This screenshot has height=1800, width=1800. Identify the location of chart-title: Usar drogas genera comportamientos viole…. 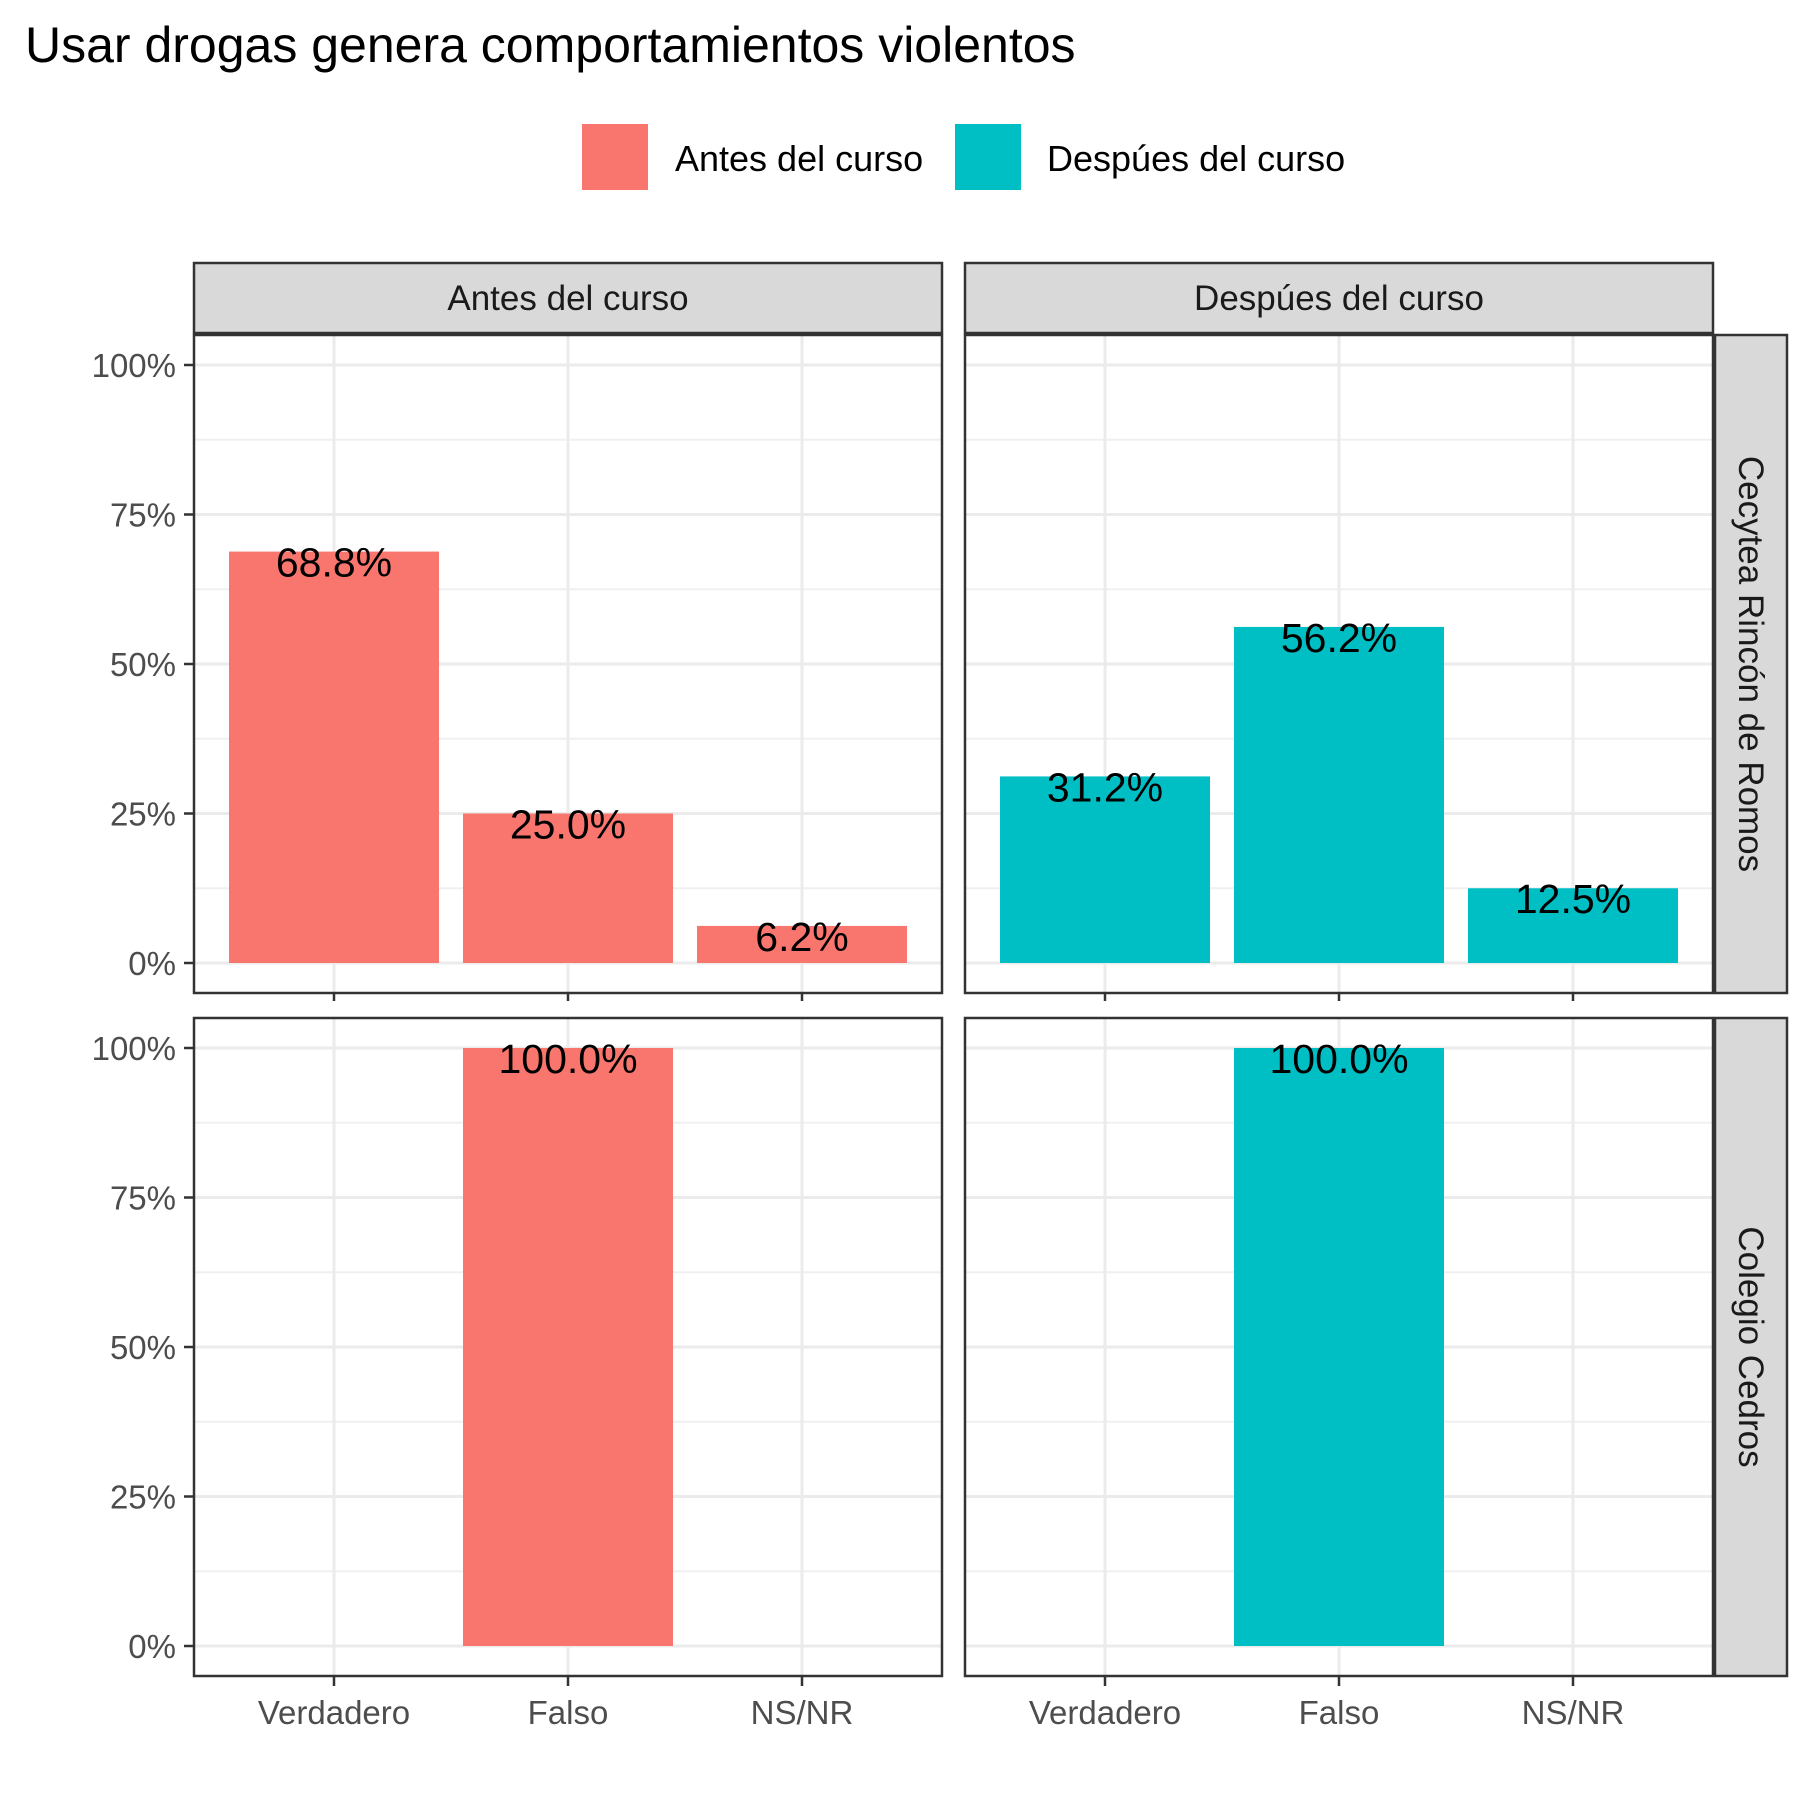
(550, 45).